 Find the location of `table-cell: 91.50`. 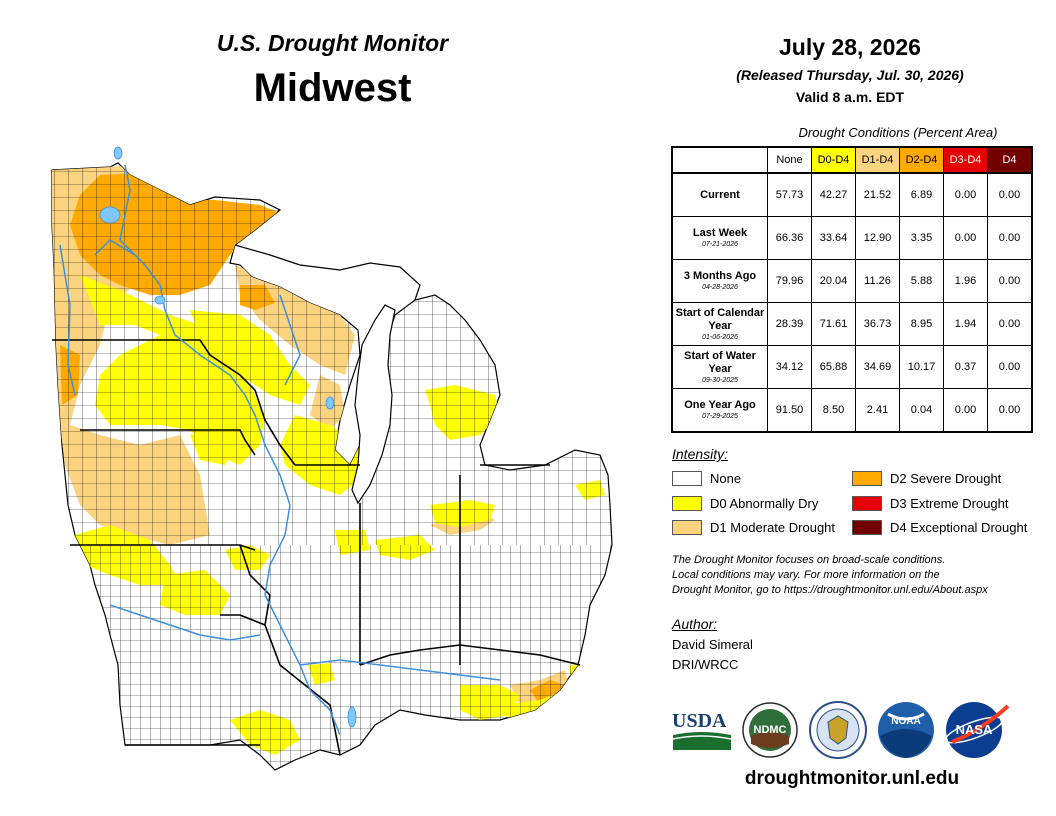

table-cell: 91.50 is located at coordinates (789, 410).